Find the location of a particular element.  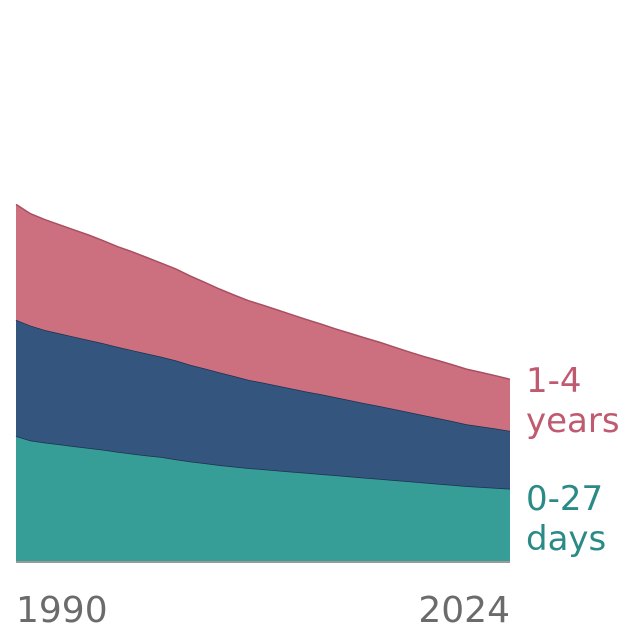

series-label-child: 1-4 years is located at coordinates (573, 401).